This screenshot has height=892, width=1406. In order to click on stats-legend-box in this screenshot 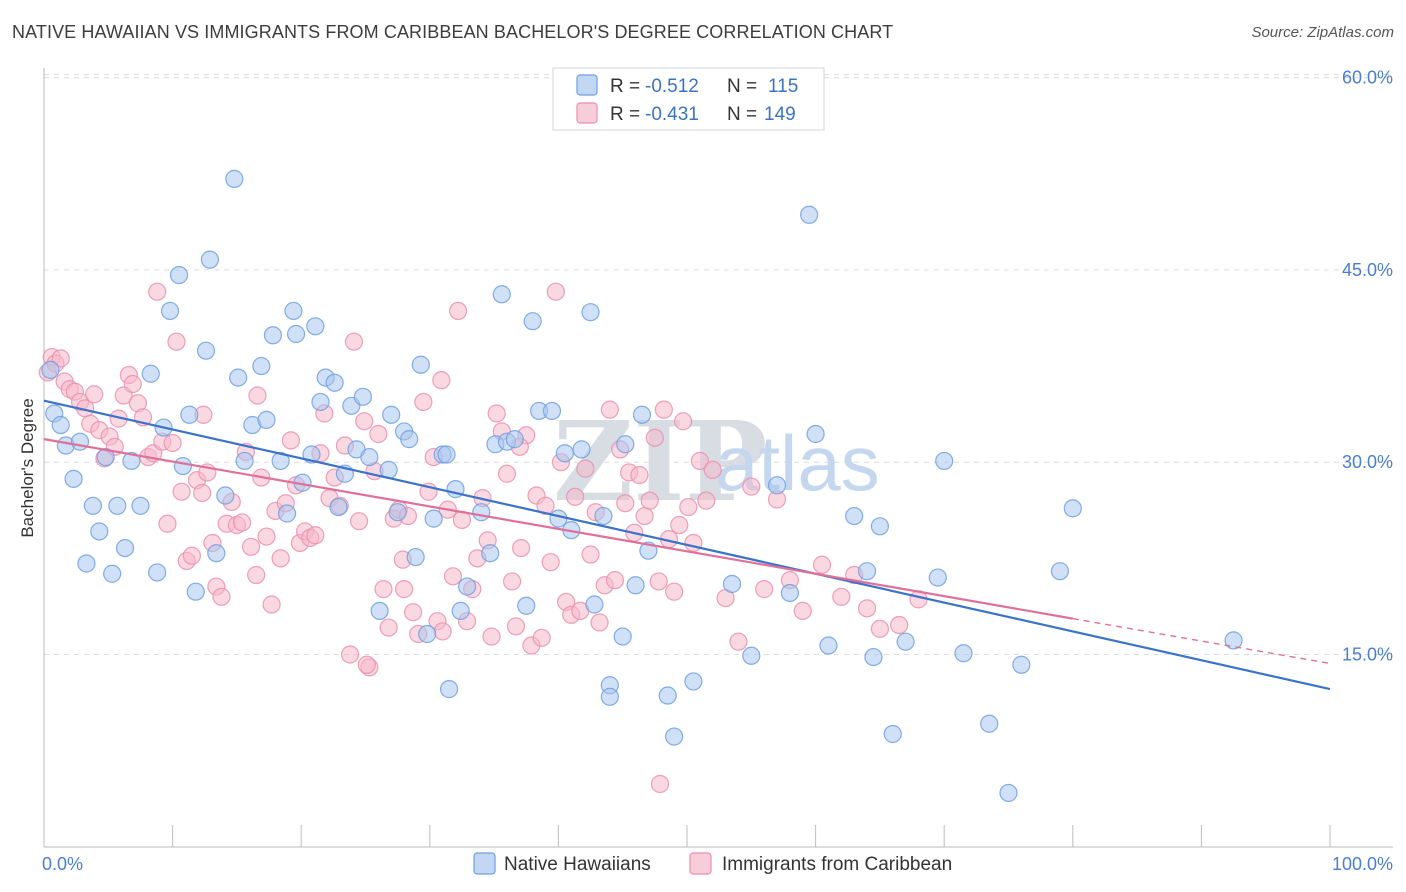, I will do `click(688, 99)`.